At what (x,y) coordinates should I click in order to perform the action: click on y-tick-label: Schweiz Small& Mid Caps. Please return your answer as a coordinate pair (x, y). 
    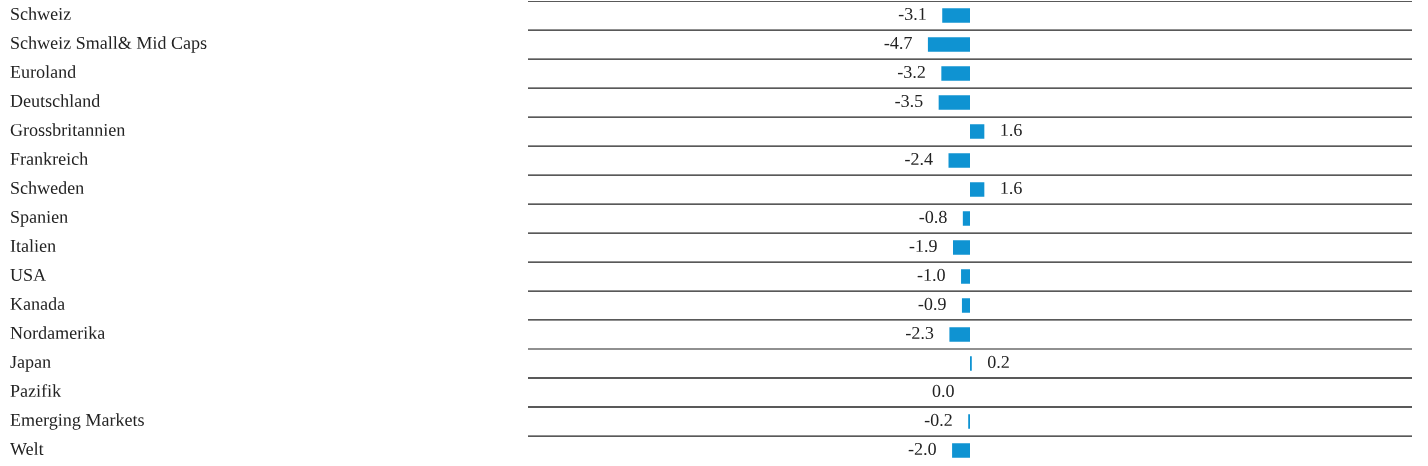
    Looking at the image, I should click on (109, 44).